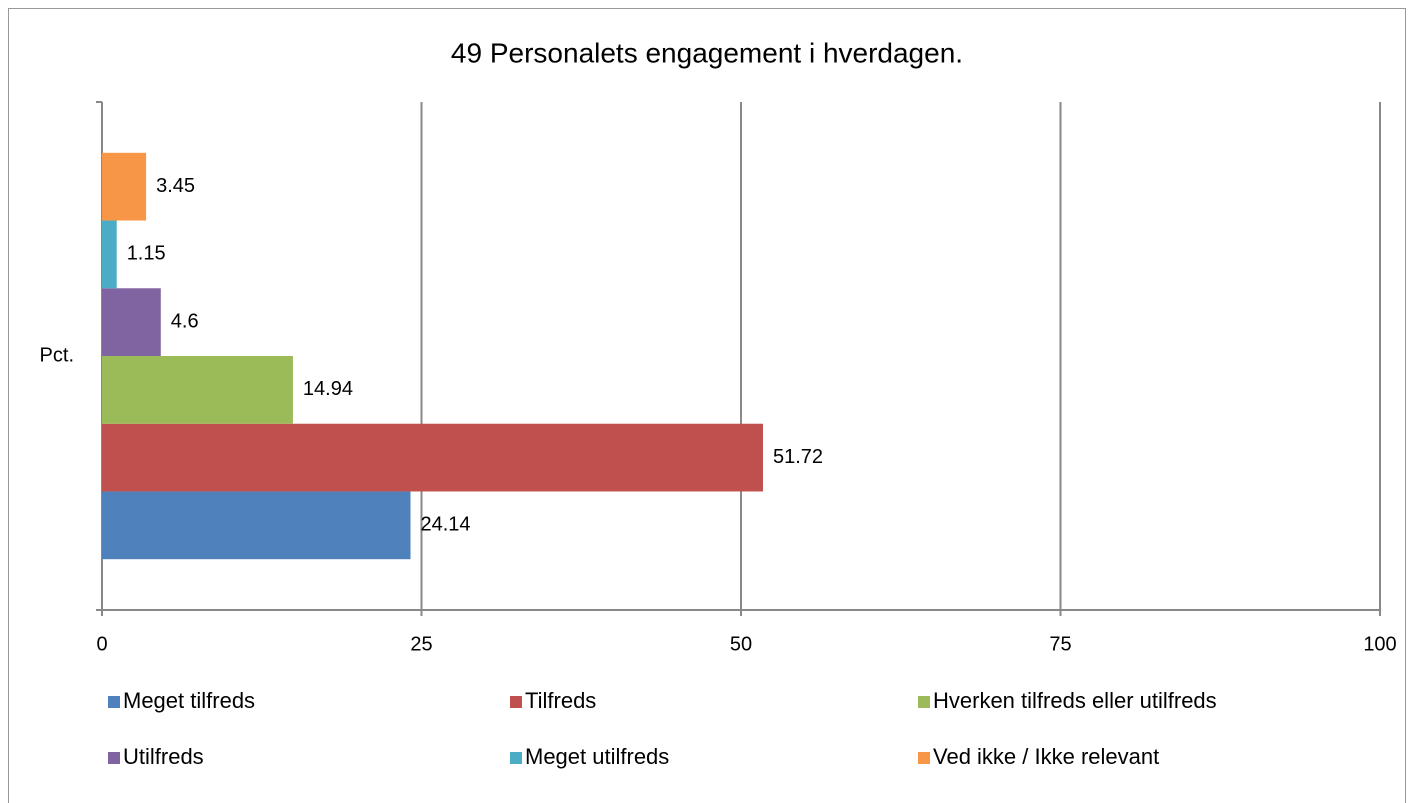 This screenshot has height=803, width=1415. I want to click on value-label: 3.45, so click(175, 186).